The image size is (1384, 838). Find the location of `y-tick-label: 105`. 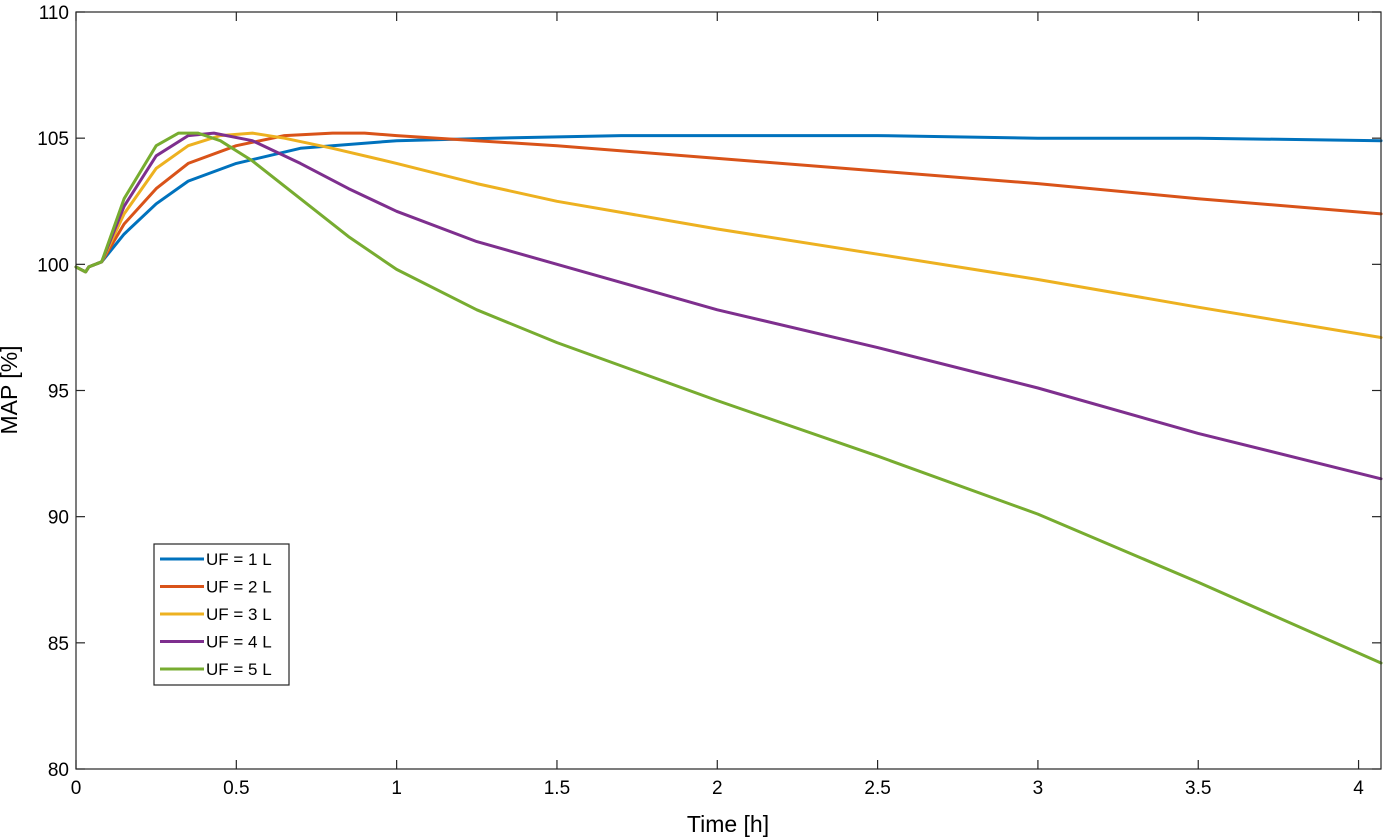

y-tick-label: 105 is located at coordinates (53, 139).